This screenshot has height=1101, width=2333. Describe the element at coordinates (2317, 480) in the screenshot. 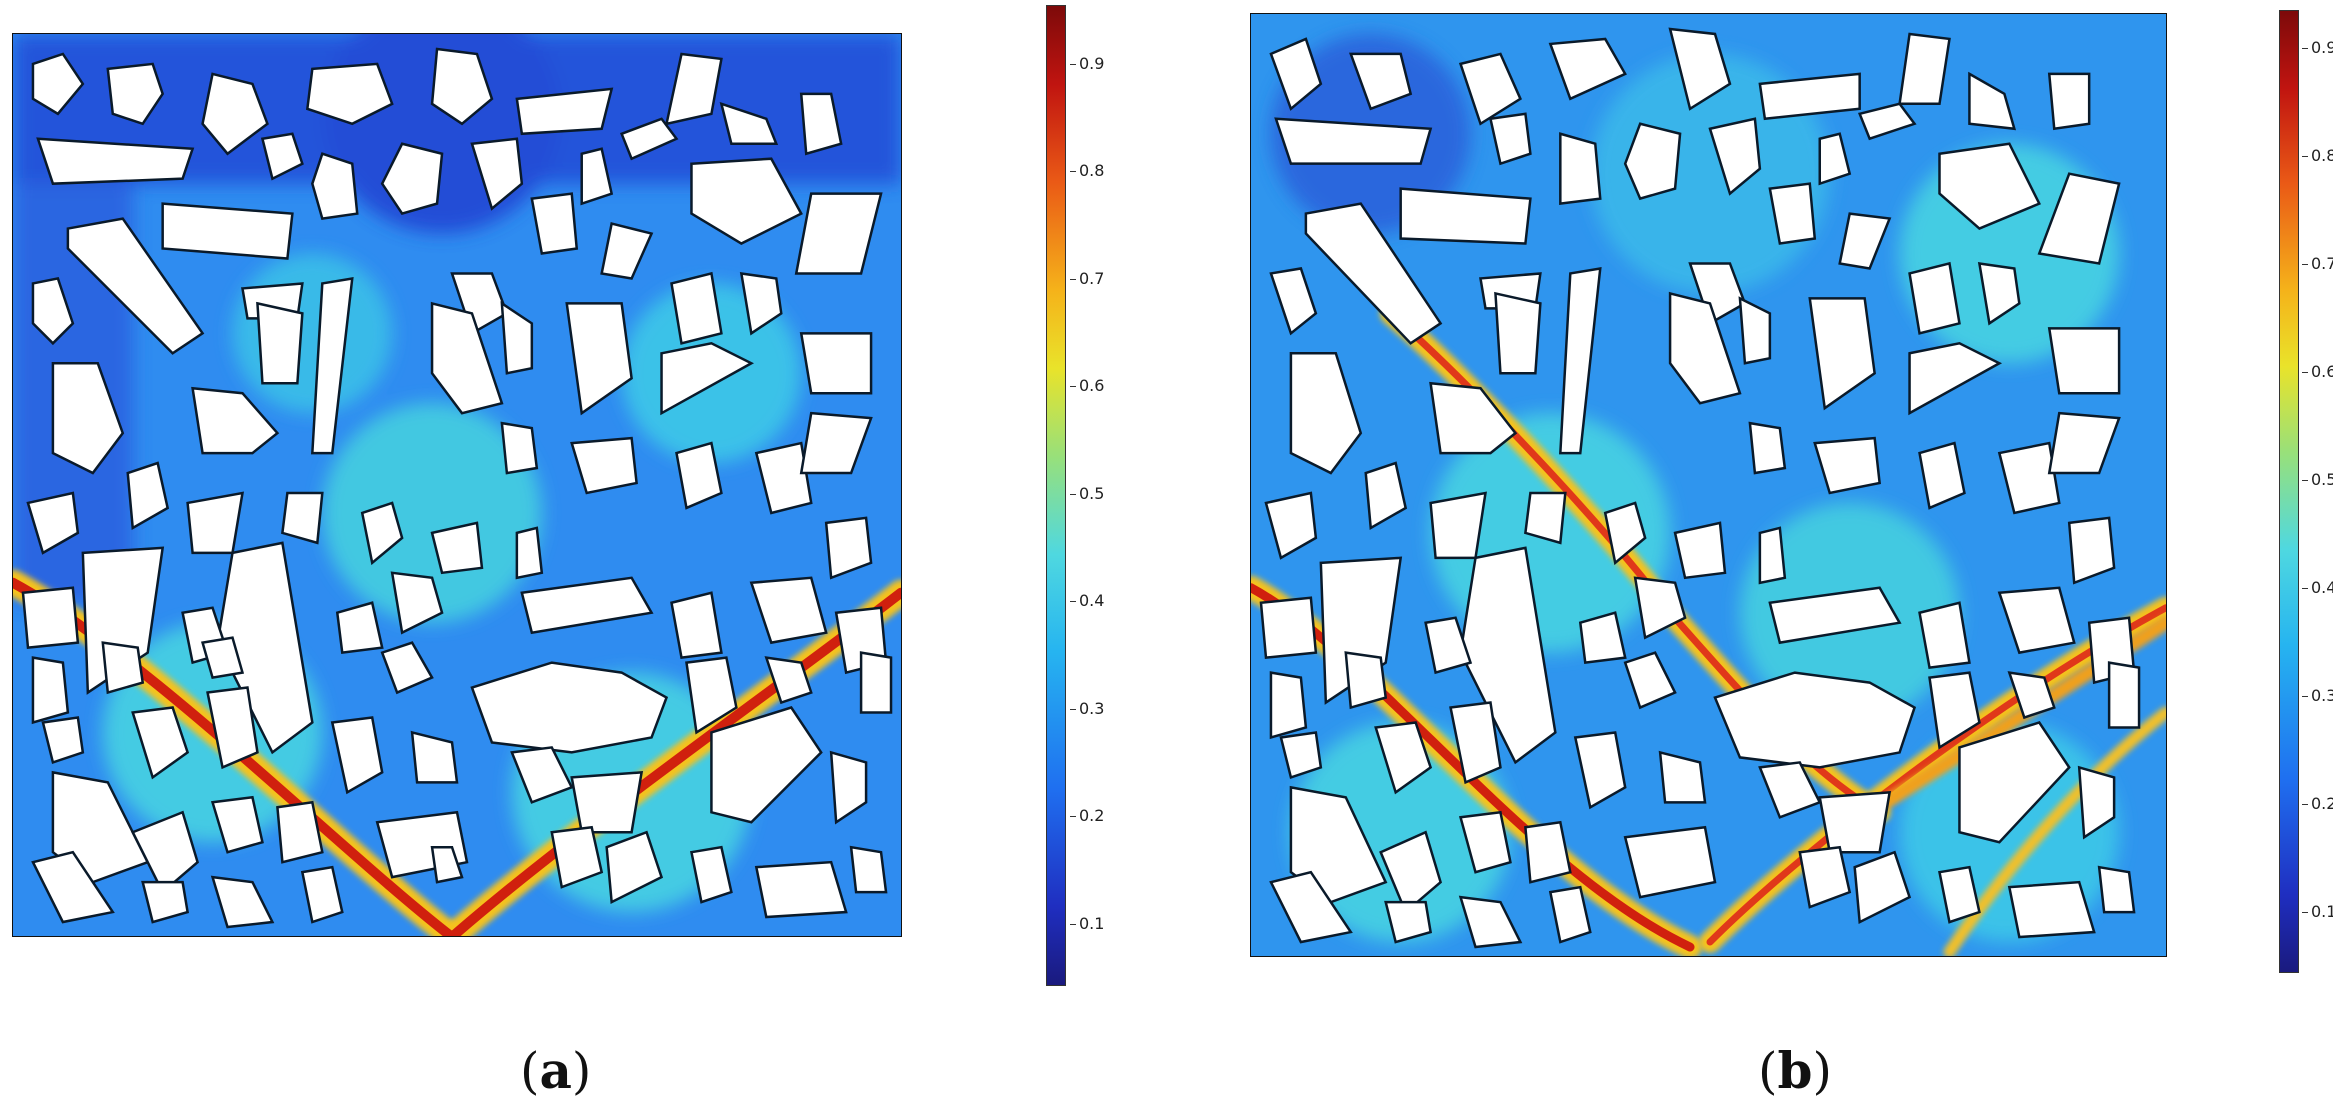

I see `colorbar-b-tick: 0.5` at that location.